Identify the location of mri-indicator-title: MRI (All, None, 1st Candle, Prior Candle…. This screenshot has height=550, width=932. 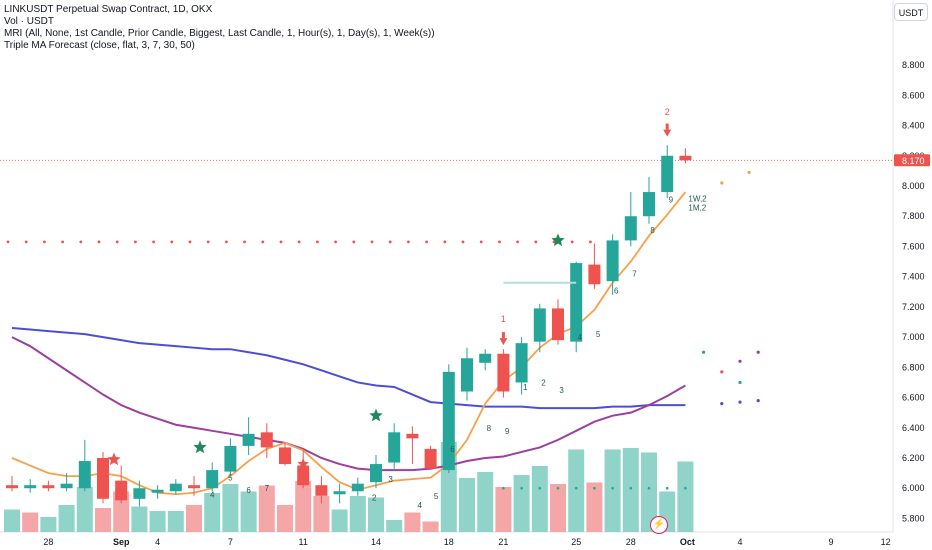
(219, 33).